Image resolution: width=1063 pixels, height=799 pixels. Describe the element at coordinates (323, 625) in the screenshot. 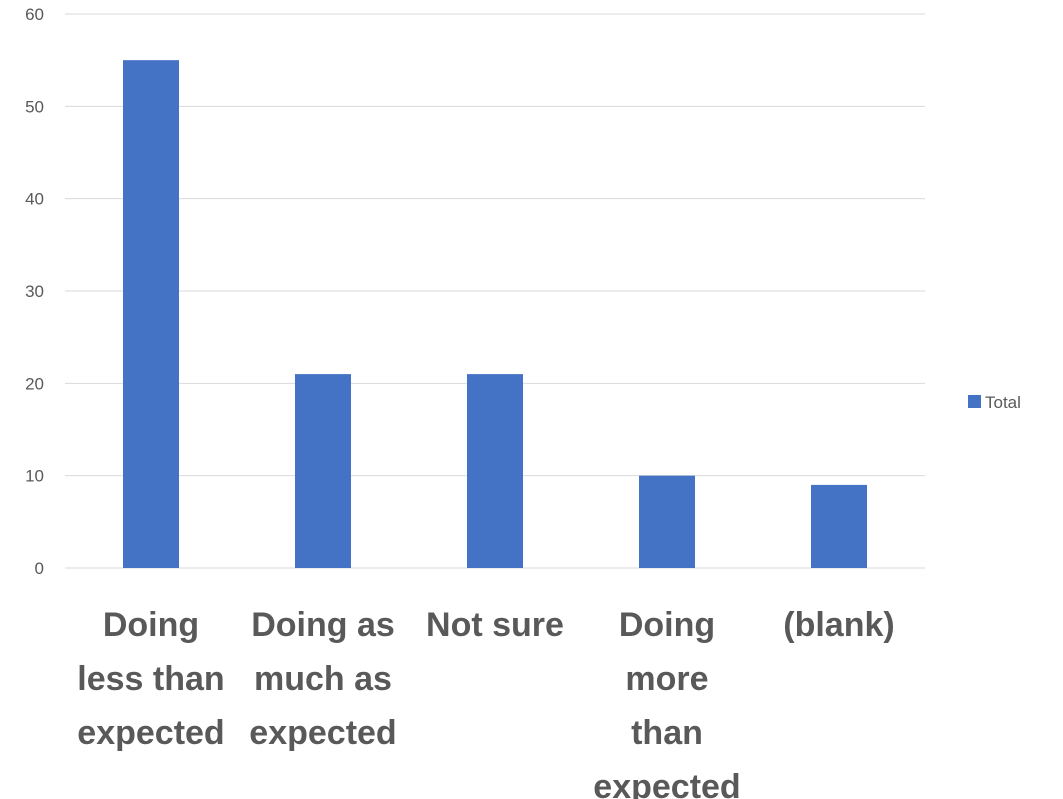

I see `x-category-label-line: Doing as` at that location.